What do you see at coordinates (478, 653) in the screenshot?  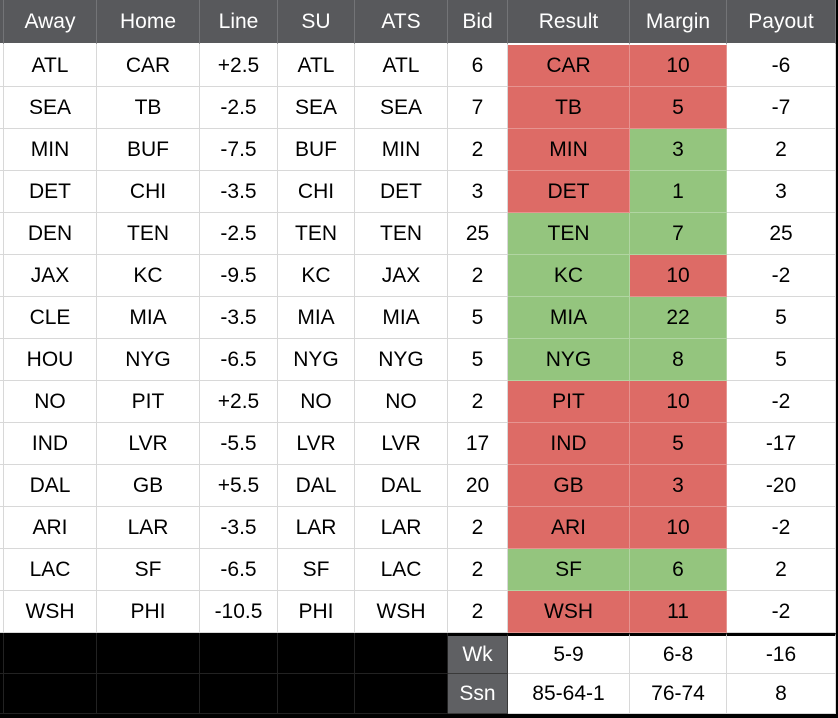 I see `footer-label: Wk` at bounding box center [478, 653].